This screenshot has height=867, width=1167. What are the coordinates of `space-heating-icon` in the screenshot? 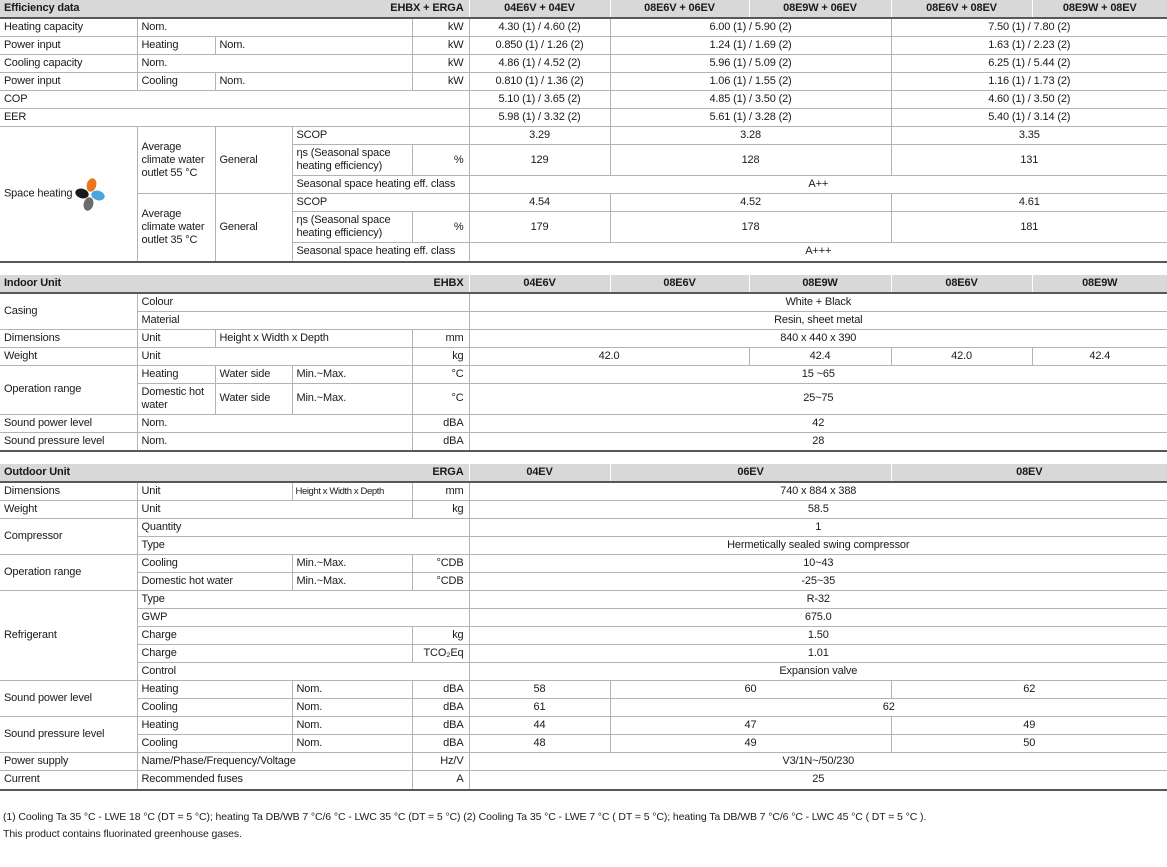 It's located at (90, 194).